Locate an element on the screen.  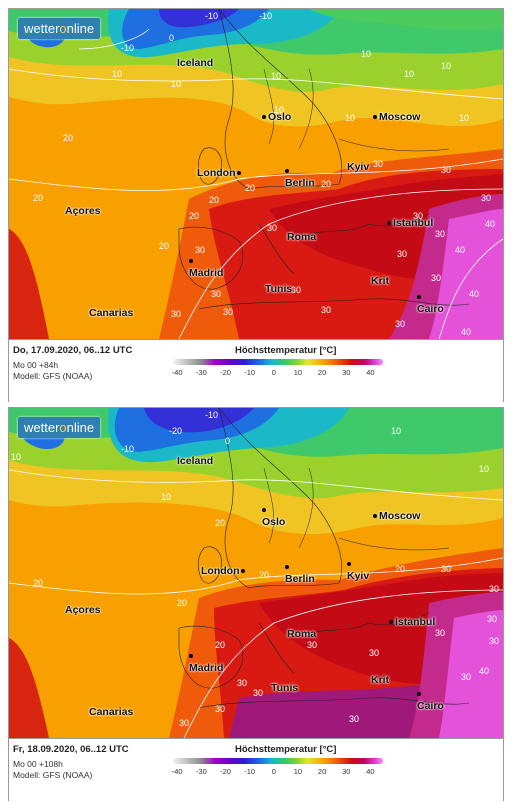
wetteronline-logo: wetteronline is located at coordinates (59, 28).